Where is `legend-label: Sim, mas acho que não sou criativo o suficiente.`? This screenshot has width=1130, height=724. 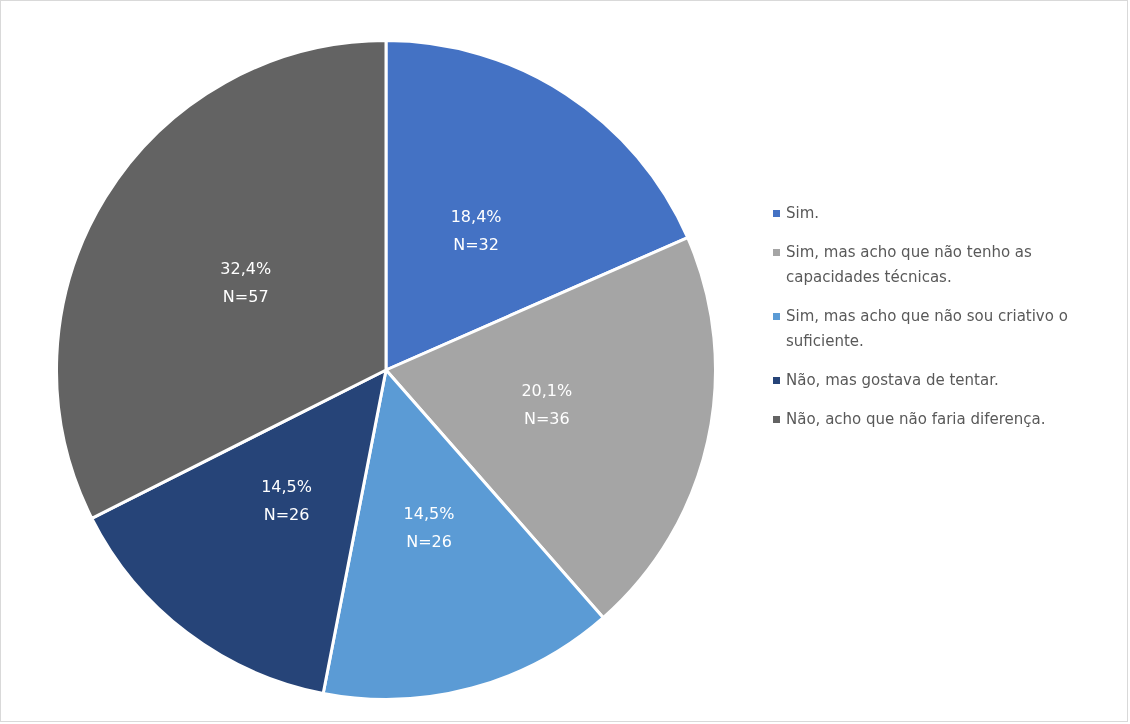 legend-label: Sim, mas acho que não sou criativo o suficiente. is located at coordinates (927, 329).